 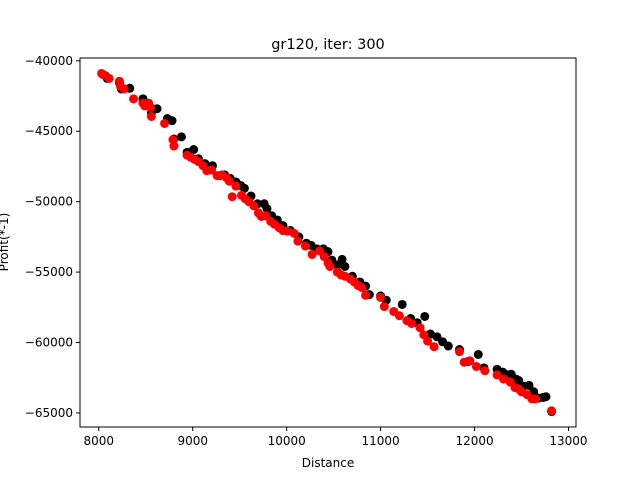 What do you see at coordinates (474, 441) in the screenshot?
I see `x-tick-label: 12000` at bounding box center [474, 441].